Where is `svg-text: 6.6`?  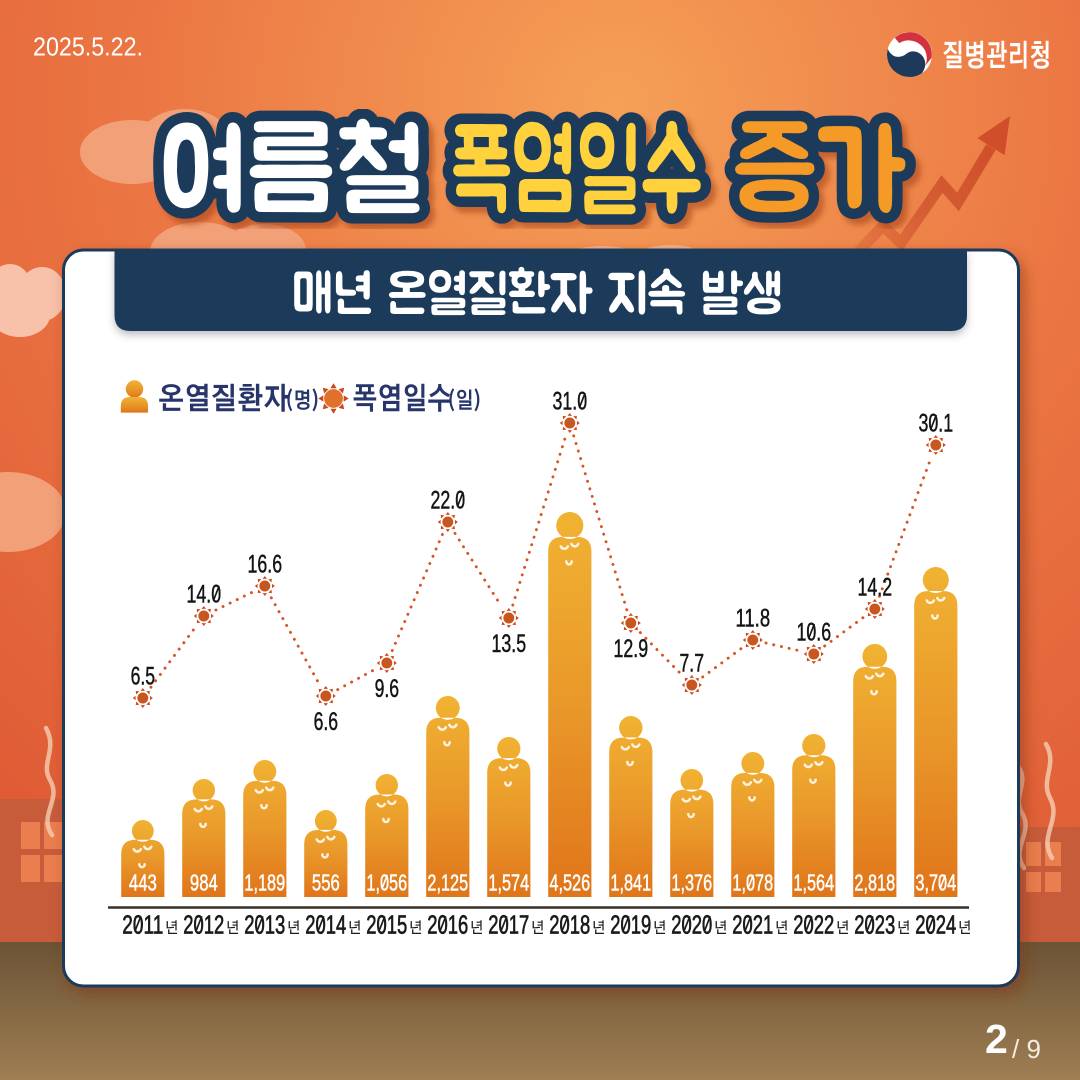 svg-text: 6.6 is located at coordinates (326, 722).